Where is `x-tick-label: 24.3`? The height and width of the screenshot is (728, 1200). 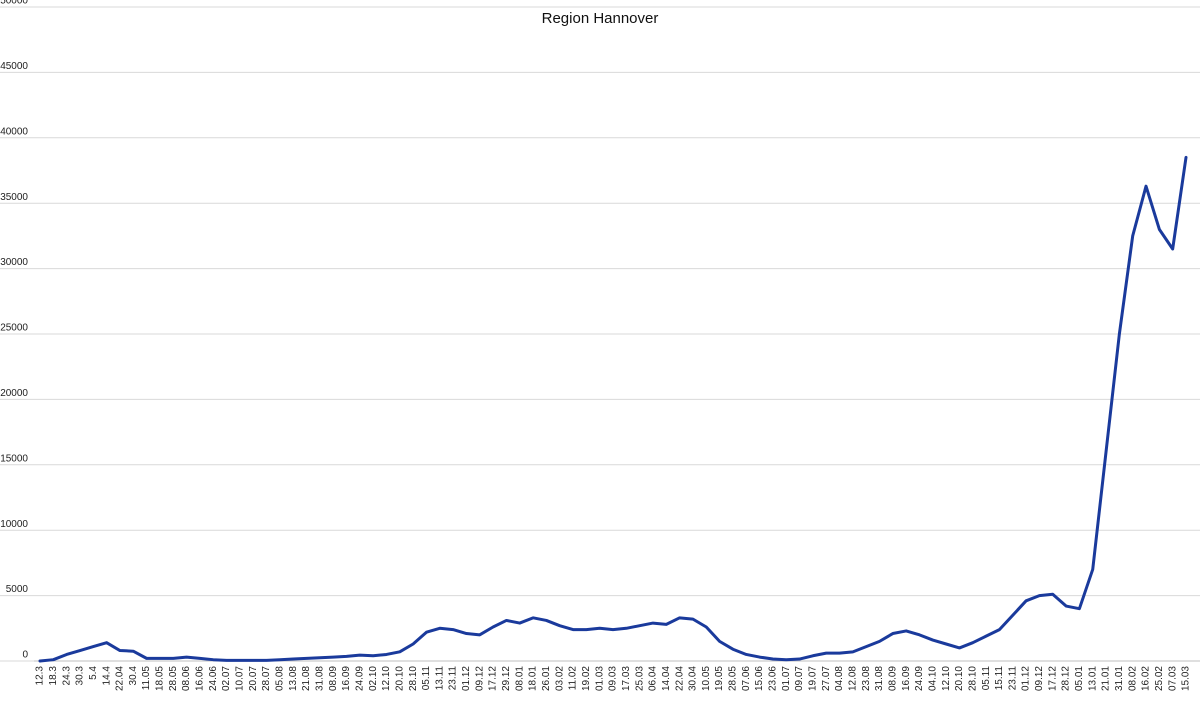
x-tick-label: 24.3 is located at coordinates (66, 676).